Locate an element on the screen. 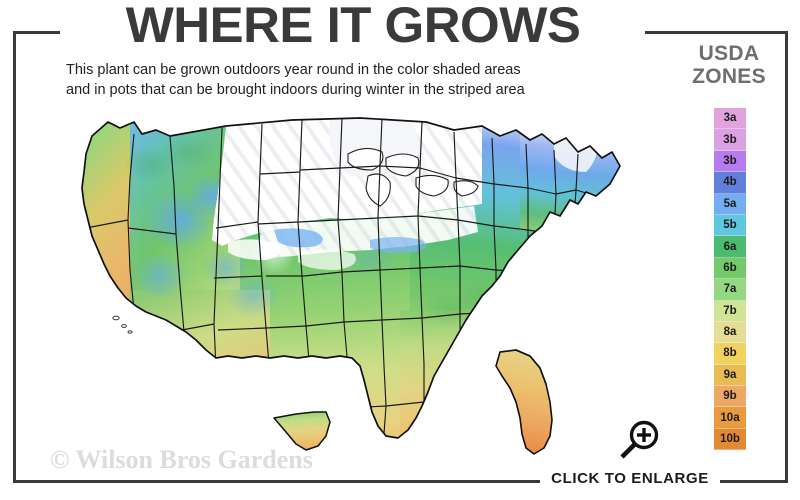 This screenshot has width=800, height=500. watermark: © Wilson Bros Gardens is located at coordinates (181, 459).